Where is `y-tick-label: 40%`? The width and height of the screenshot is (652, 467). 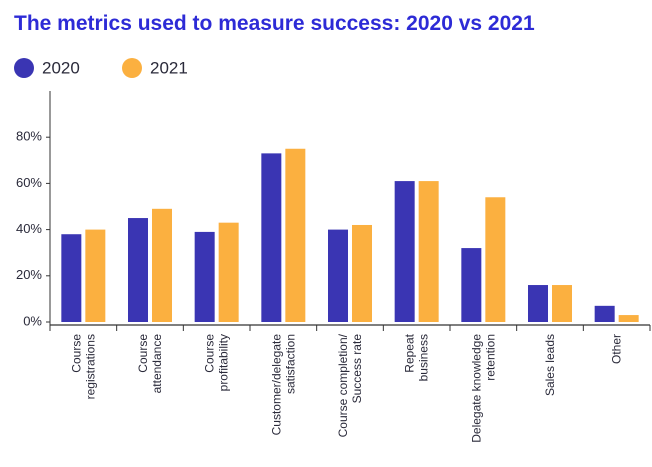
y-tick-label: 40% is located at coordinates (29, 228).